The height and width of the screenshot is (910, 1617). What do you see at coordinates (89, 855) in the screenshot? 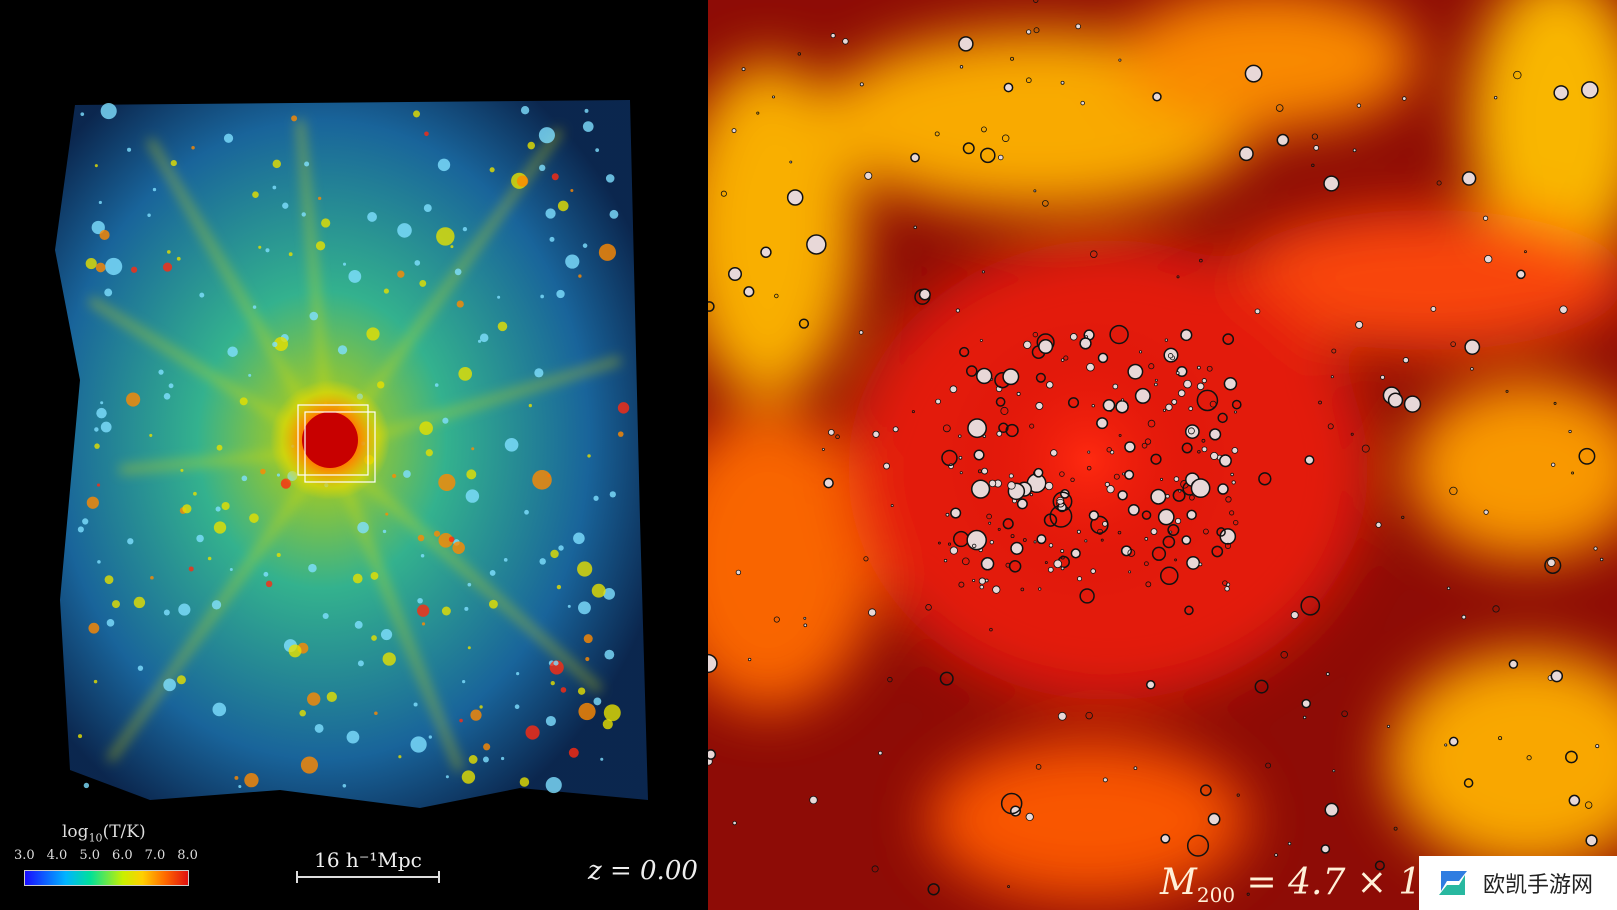
I see `colorbar-tick: 5.0` at bounding box center [89, 855].